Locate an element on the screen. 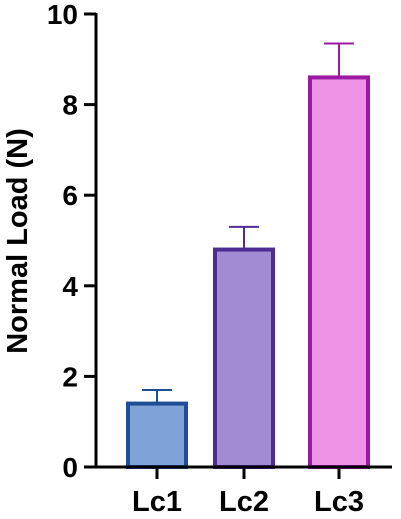  y-tick-label-4: 4 is located at coordinates (70, 286).